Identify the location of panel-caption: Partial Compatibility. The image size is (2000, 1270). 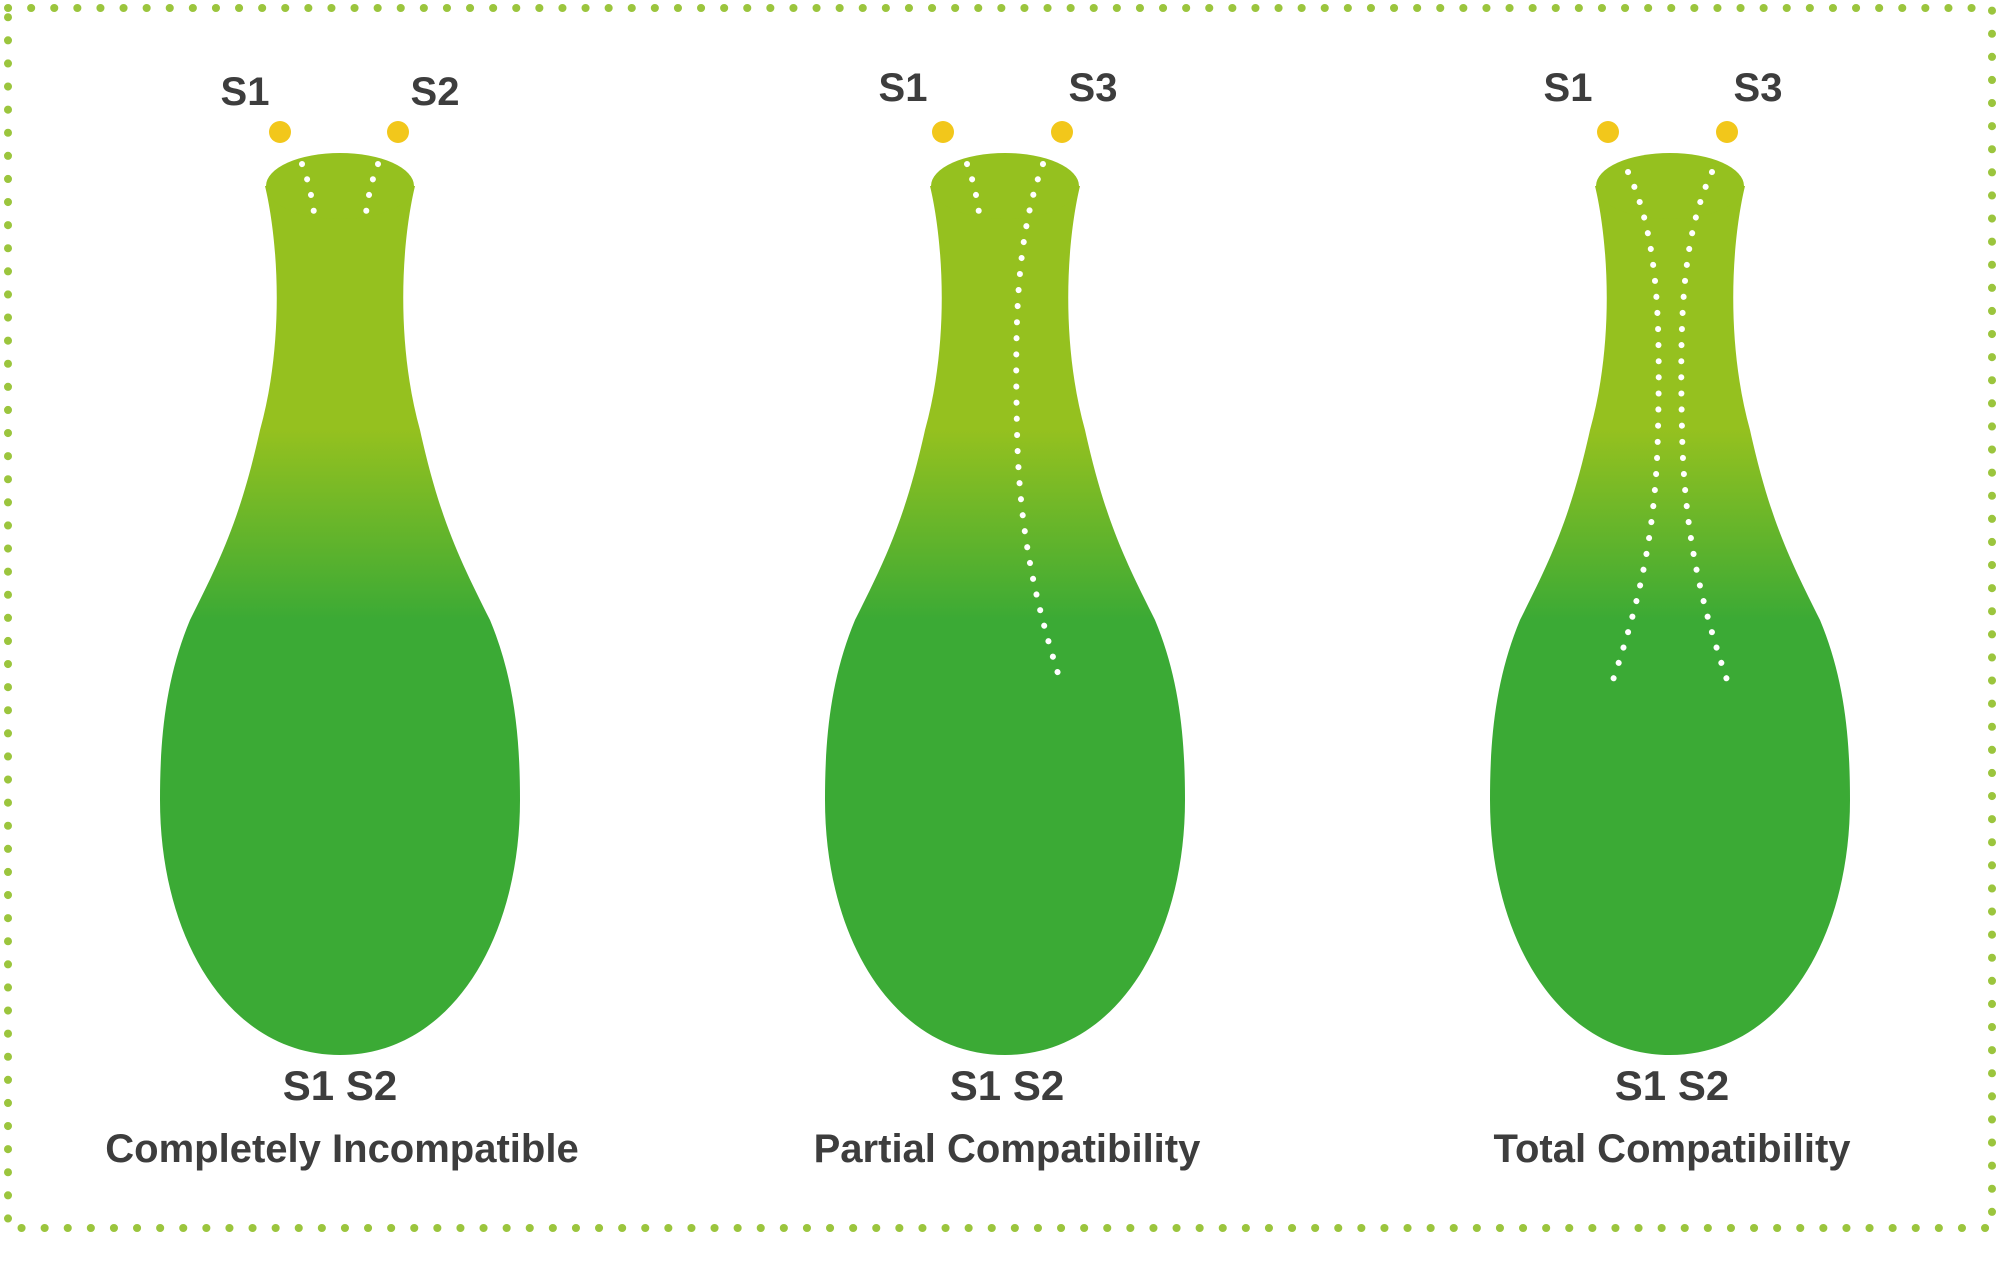
(1007, 1149).